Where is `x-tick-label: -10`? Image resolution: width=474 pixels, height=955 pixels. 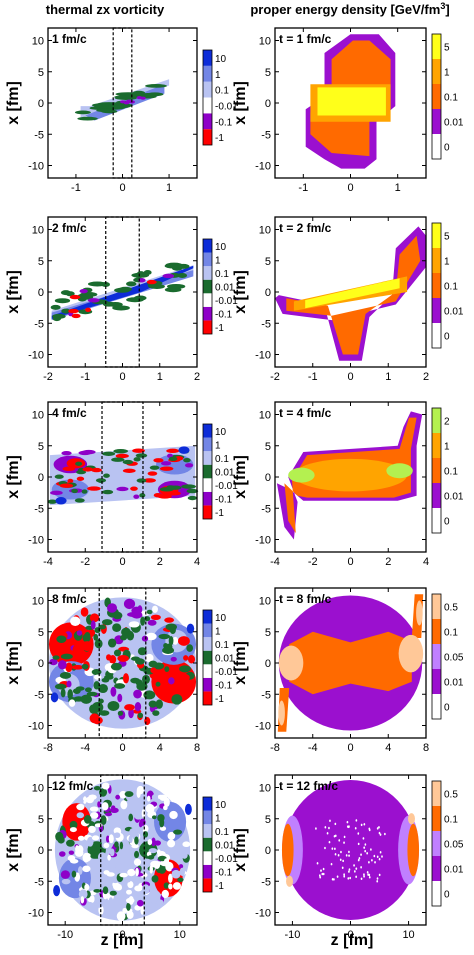 x-tick-label: -10 is located at coordinates (292, 935).